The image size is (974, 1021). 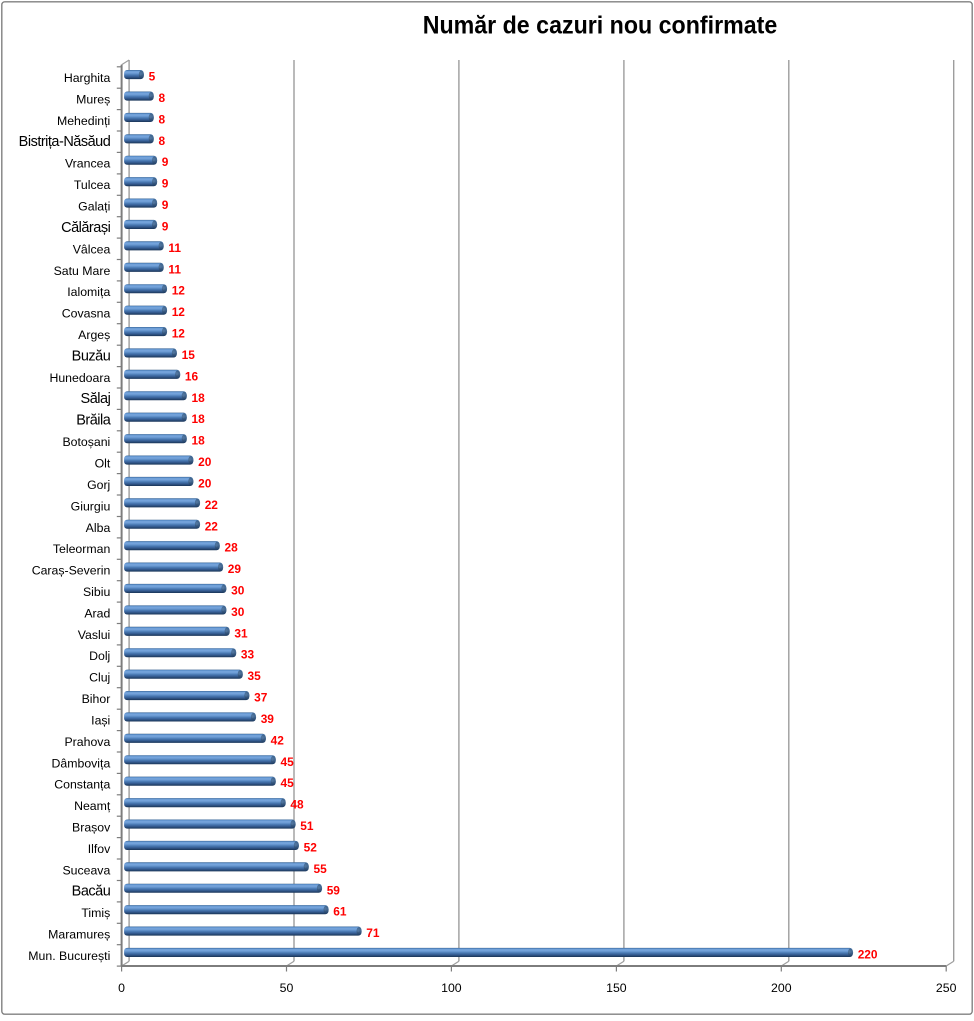 I want to click on svg-text: Buzău, so click(x=91, y=356).